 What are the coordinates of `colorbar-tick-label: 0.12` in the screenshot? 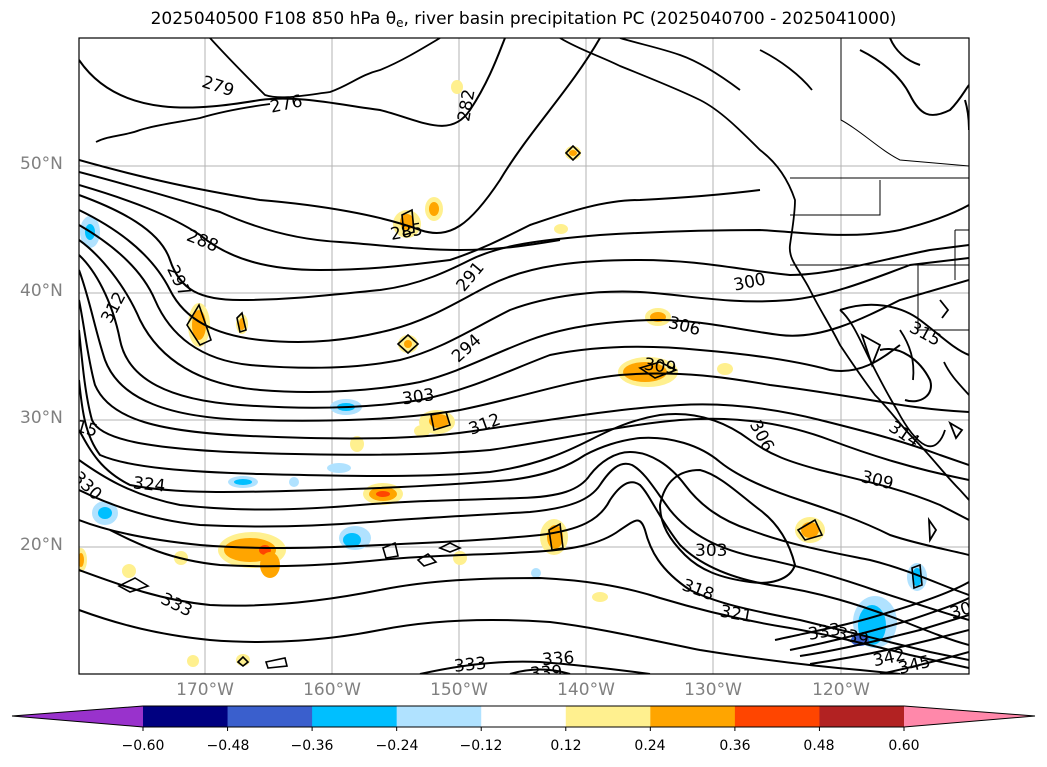 It's located at (566, 746).